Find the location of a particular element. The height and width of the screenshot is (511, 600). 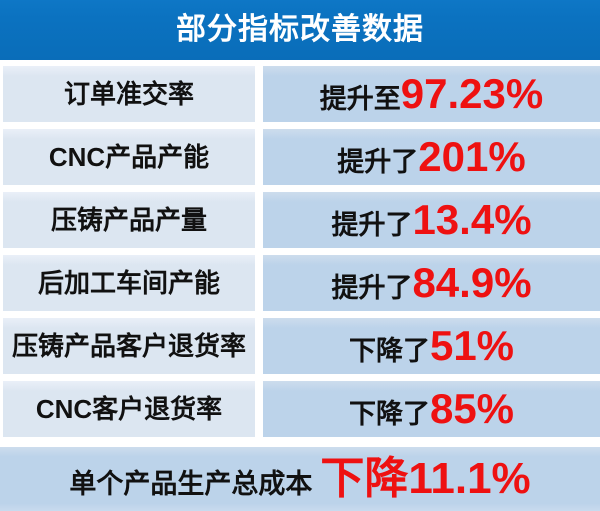

metric-name: 压铸产品客户退货率 is located at coordinates (128, 346).